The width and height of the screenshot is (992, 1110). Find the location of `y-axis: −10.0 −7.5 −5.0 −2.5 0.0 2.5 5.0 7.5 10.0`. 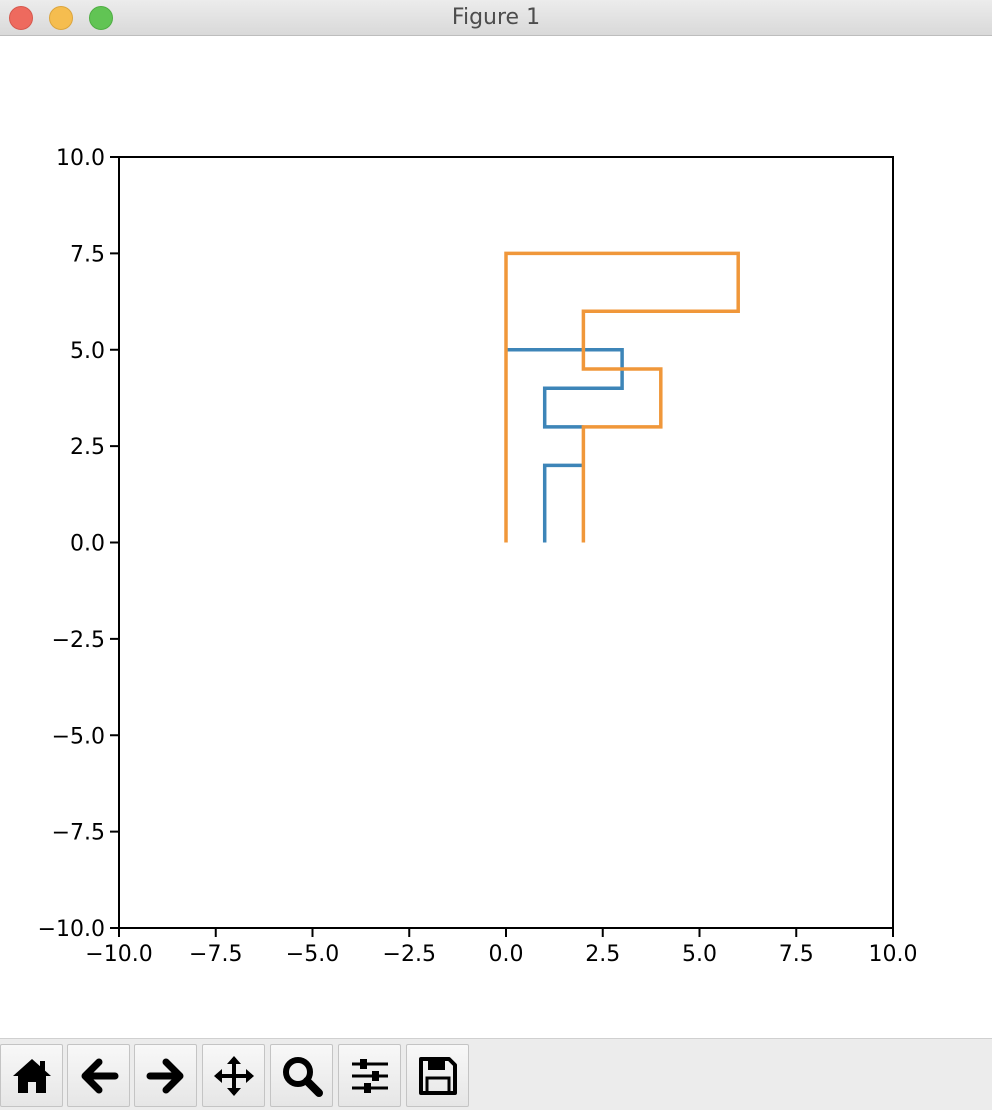

y-axis: −10.0 −7.5 −5.0 −2.5 0.0 2.5 5.0 7.5 10.0 is located at coordinates (78, 544).